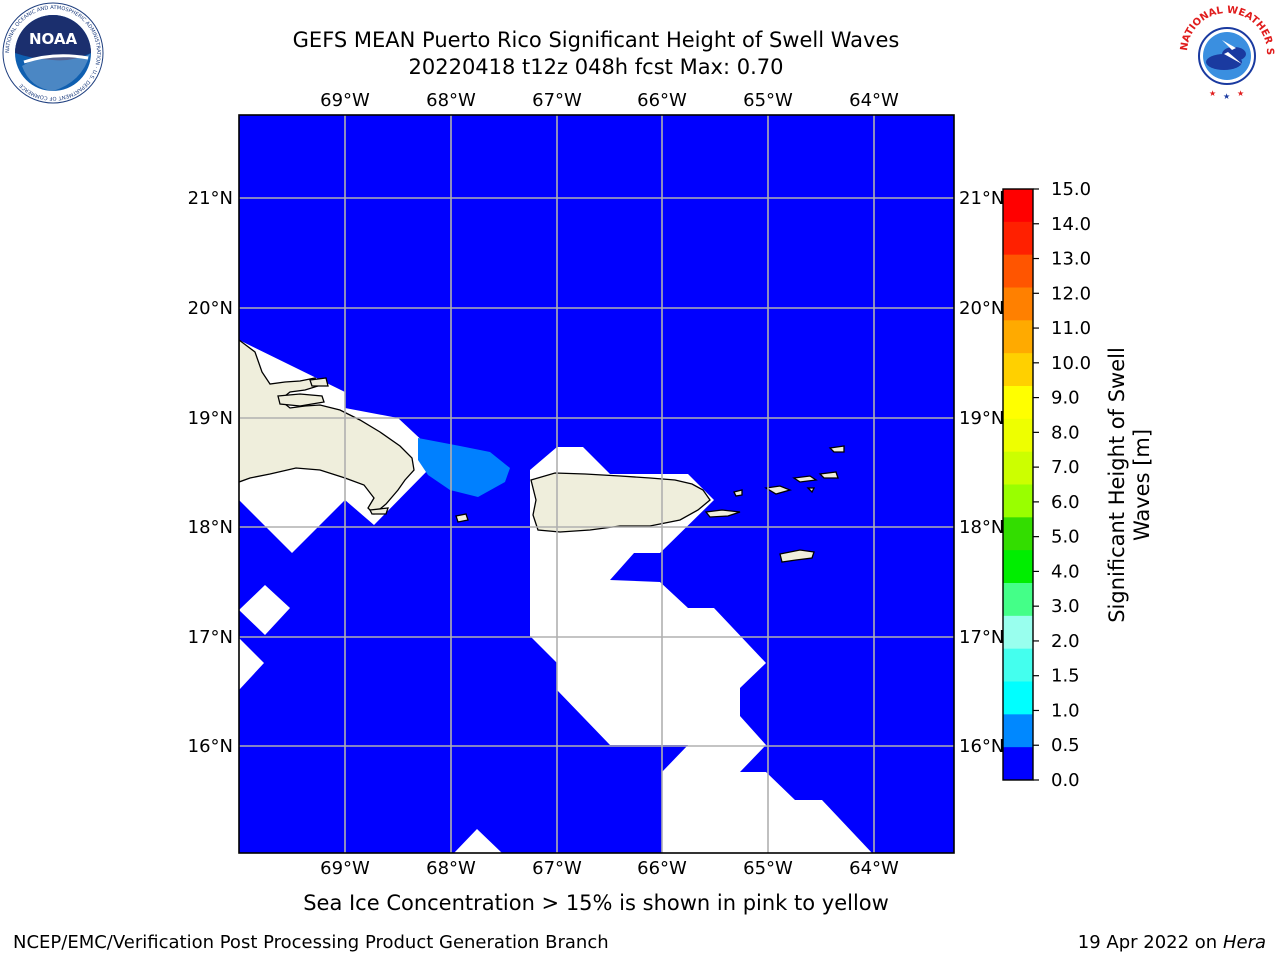  Describe the element at coordinates (981, 527) in the screenshot. I see `lat-label-right: 18°N` at that location.